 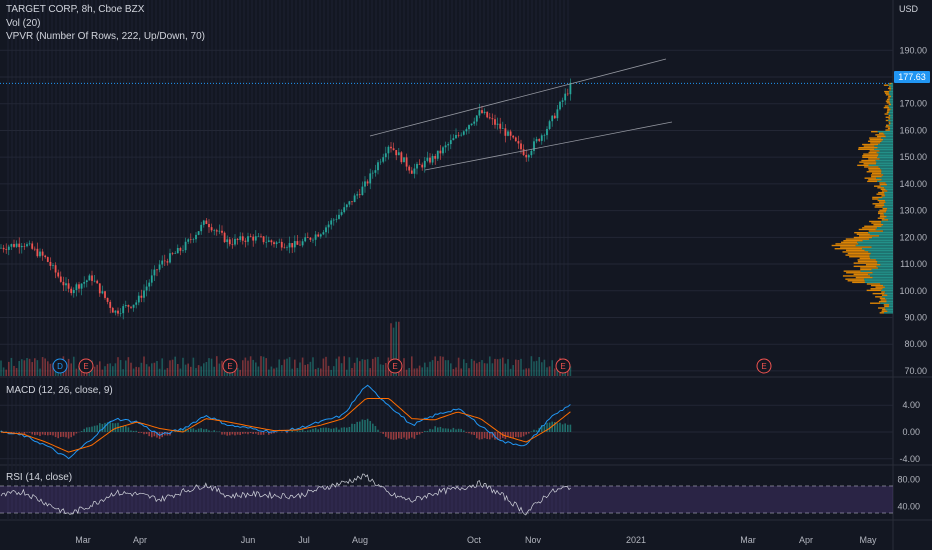 I want to click on event-marker: D, so click(x=60, y=366).